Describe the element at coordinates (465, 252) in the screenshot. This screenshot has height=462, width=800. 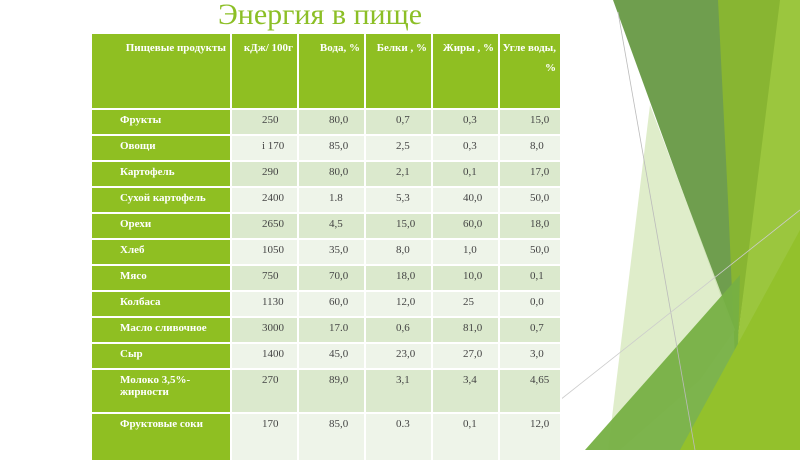
I see `value-cell: 1,0` at that location.